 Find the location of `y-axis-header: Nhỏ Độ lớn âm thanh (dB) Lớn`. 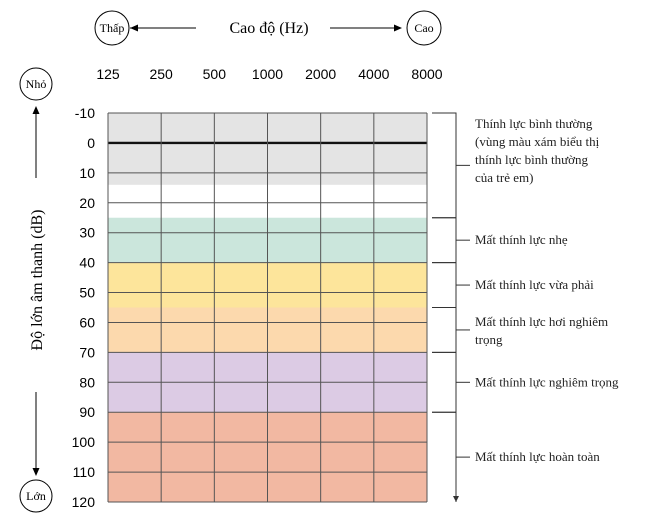

y-axis-header: Nhỏ Độ lớn âm thanh (dB) Lớn is located at coordinates (36, 290).